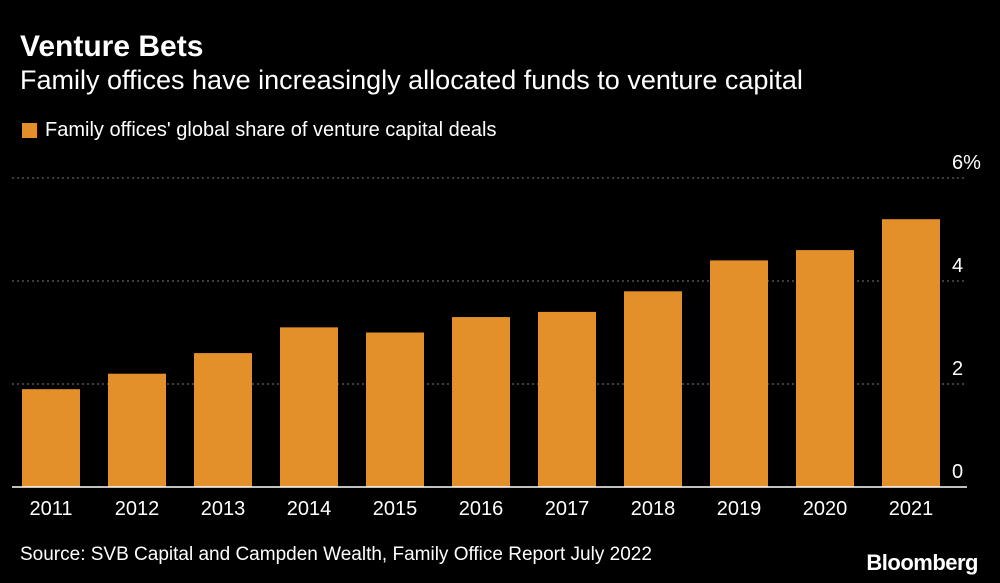 The width and height of the screenshot is (1000, 583). Describe the element at coordinates (957, 369) in the screenshot. I see `y-tick-label-2: 2` at that location.